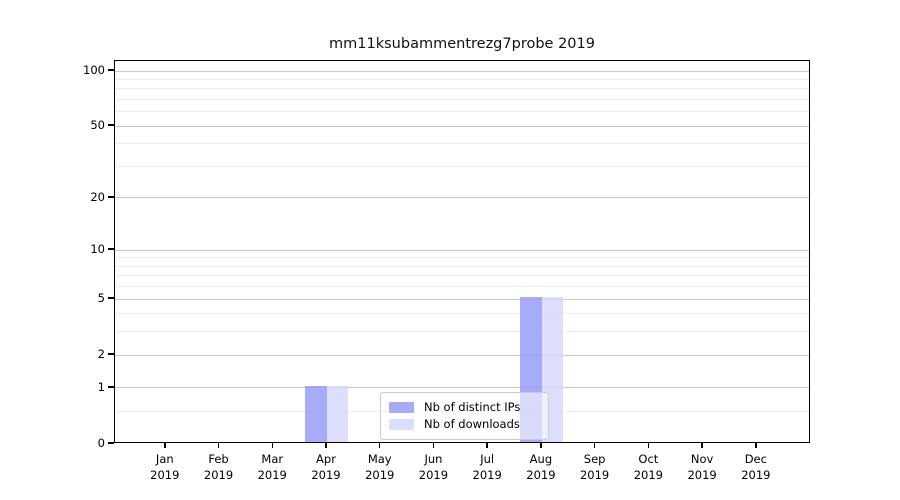  What do you see at coordinates (541, 467) in the screenshot?
I see `x-tick-label: Aug 2019` at bounding box center [541, 467].